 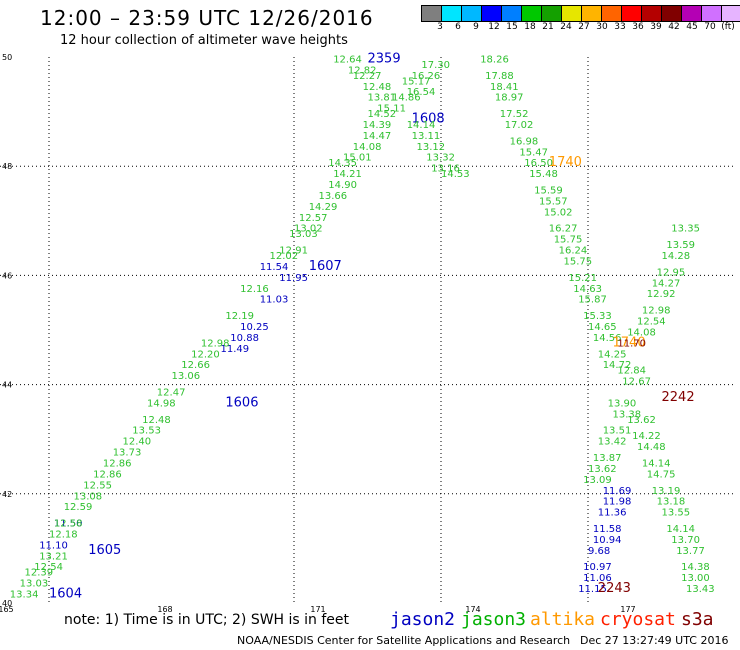 I want to click on wave-height-value: 11.06, so click(x=597, y=578).